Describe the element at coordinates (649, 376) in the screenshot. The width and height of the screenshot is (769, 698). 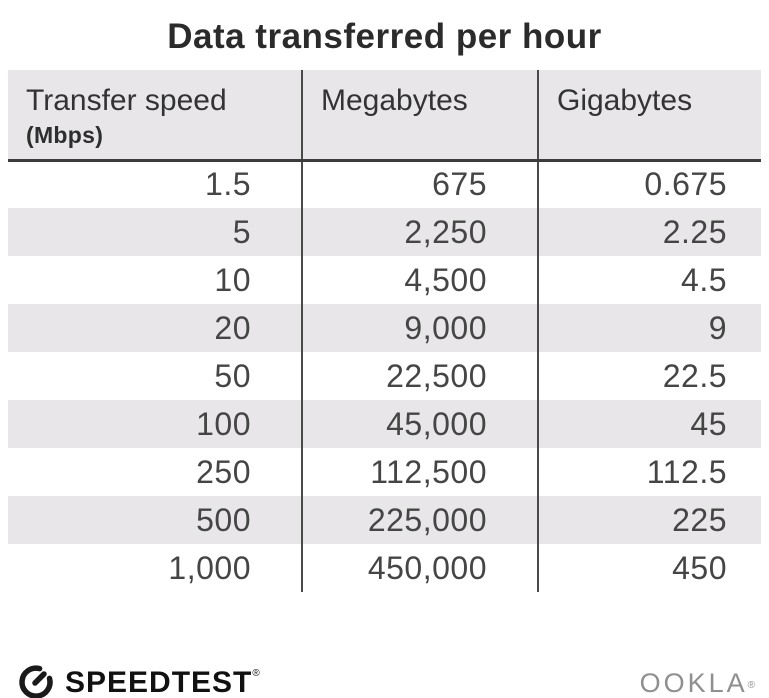
I see `cell-gigabytes: 22.5` at that location.